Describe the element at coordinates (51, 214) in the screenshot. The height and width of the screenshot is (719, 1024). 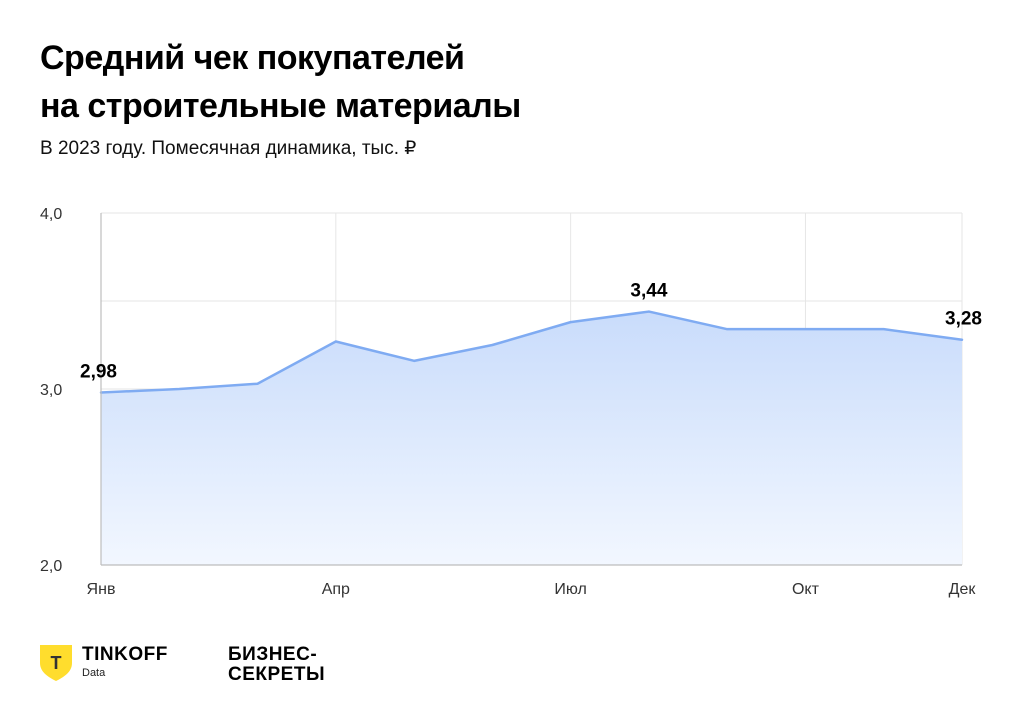
I see `y-tick-label: 4,0` at that location.